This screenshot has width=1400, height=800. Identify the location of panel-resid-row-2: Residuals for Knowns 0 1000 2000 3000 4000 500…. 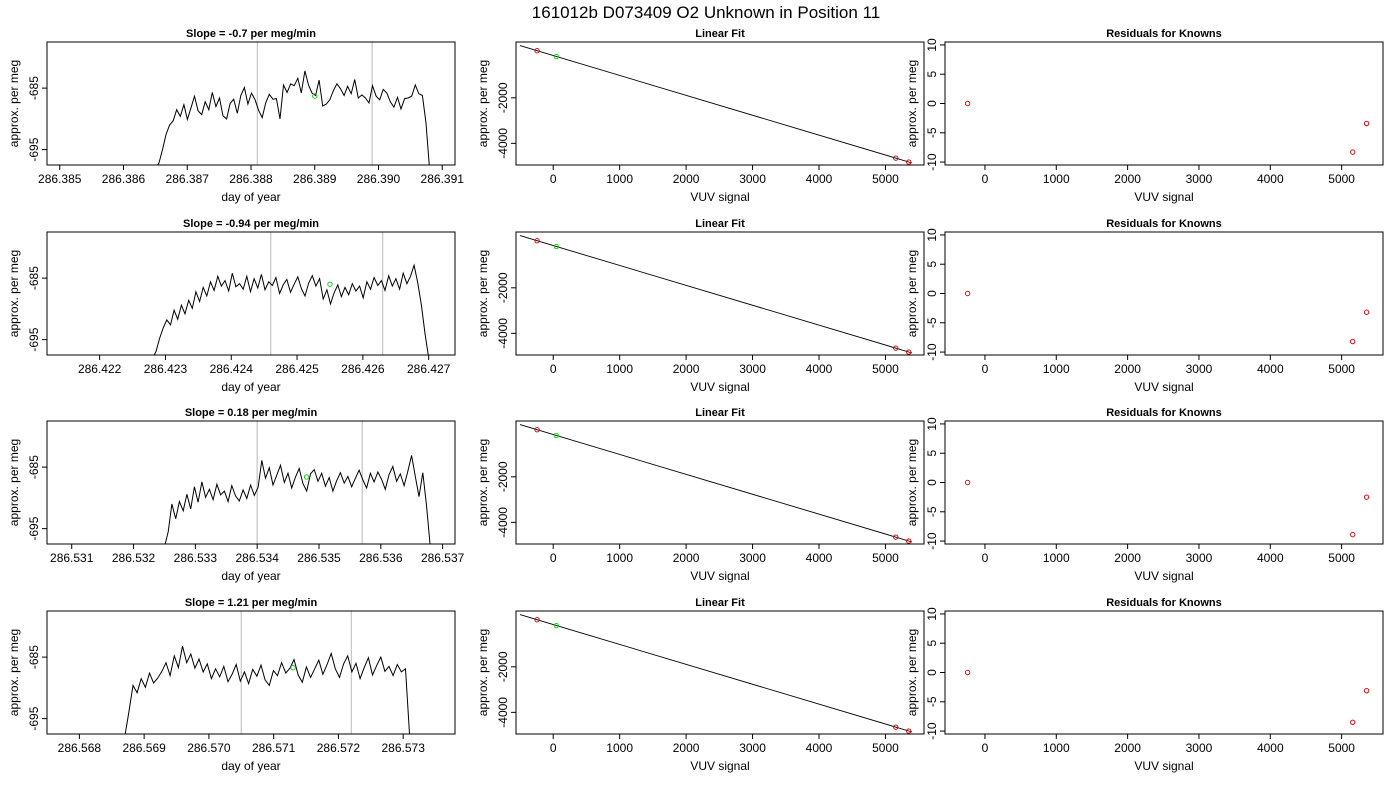
(1144, 306).